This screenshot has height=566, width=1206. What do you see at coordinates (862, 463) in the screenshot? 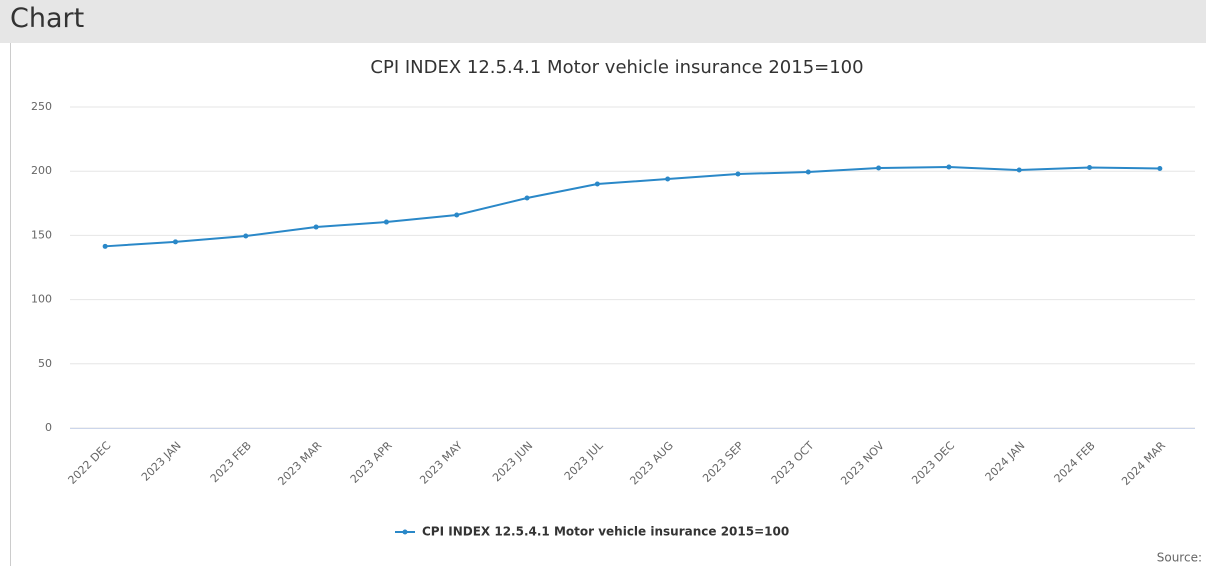
I see `x-tick-label: 2023 NOV` at bounding box center [862, 463].